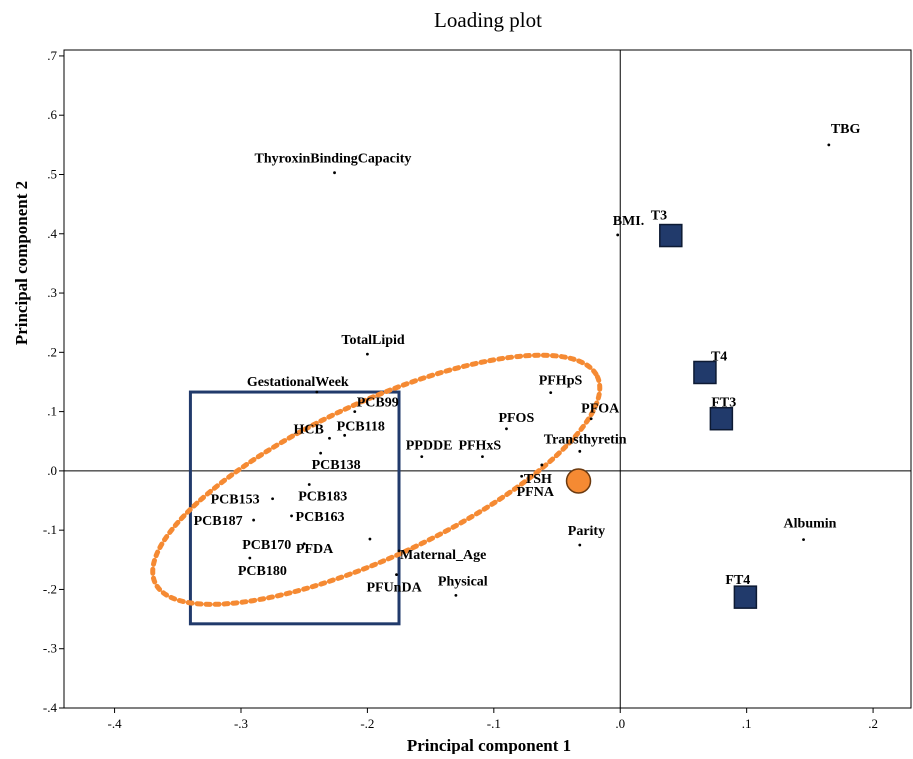 This screenshot has height=759, width=913. What do you see at coordinates (578, 481) in the screenshot?
I see `circle-marker` at bounding box center [578, 481].